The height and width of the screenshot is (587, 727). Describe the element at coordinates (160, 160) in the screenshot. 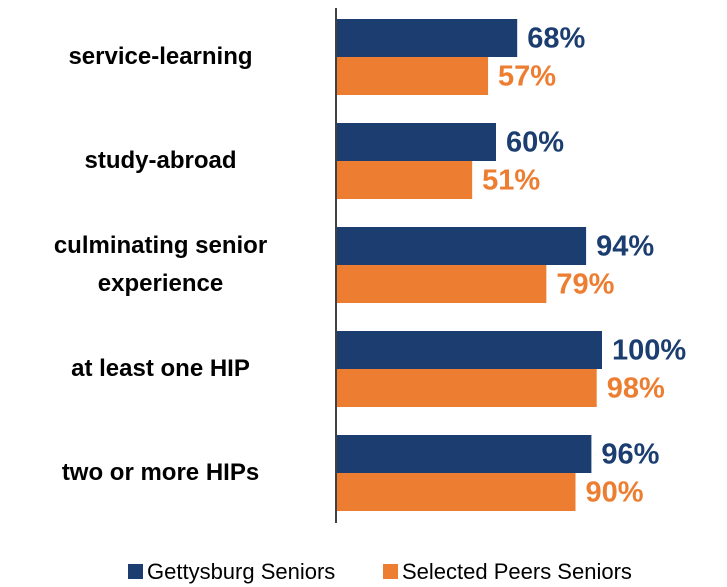

I see `category-label: study-abroad` at that location.